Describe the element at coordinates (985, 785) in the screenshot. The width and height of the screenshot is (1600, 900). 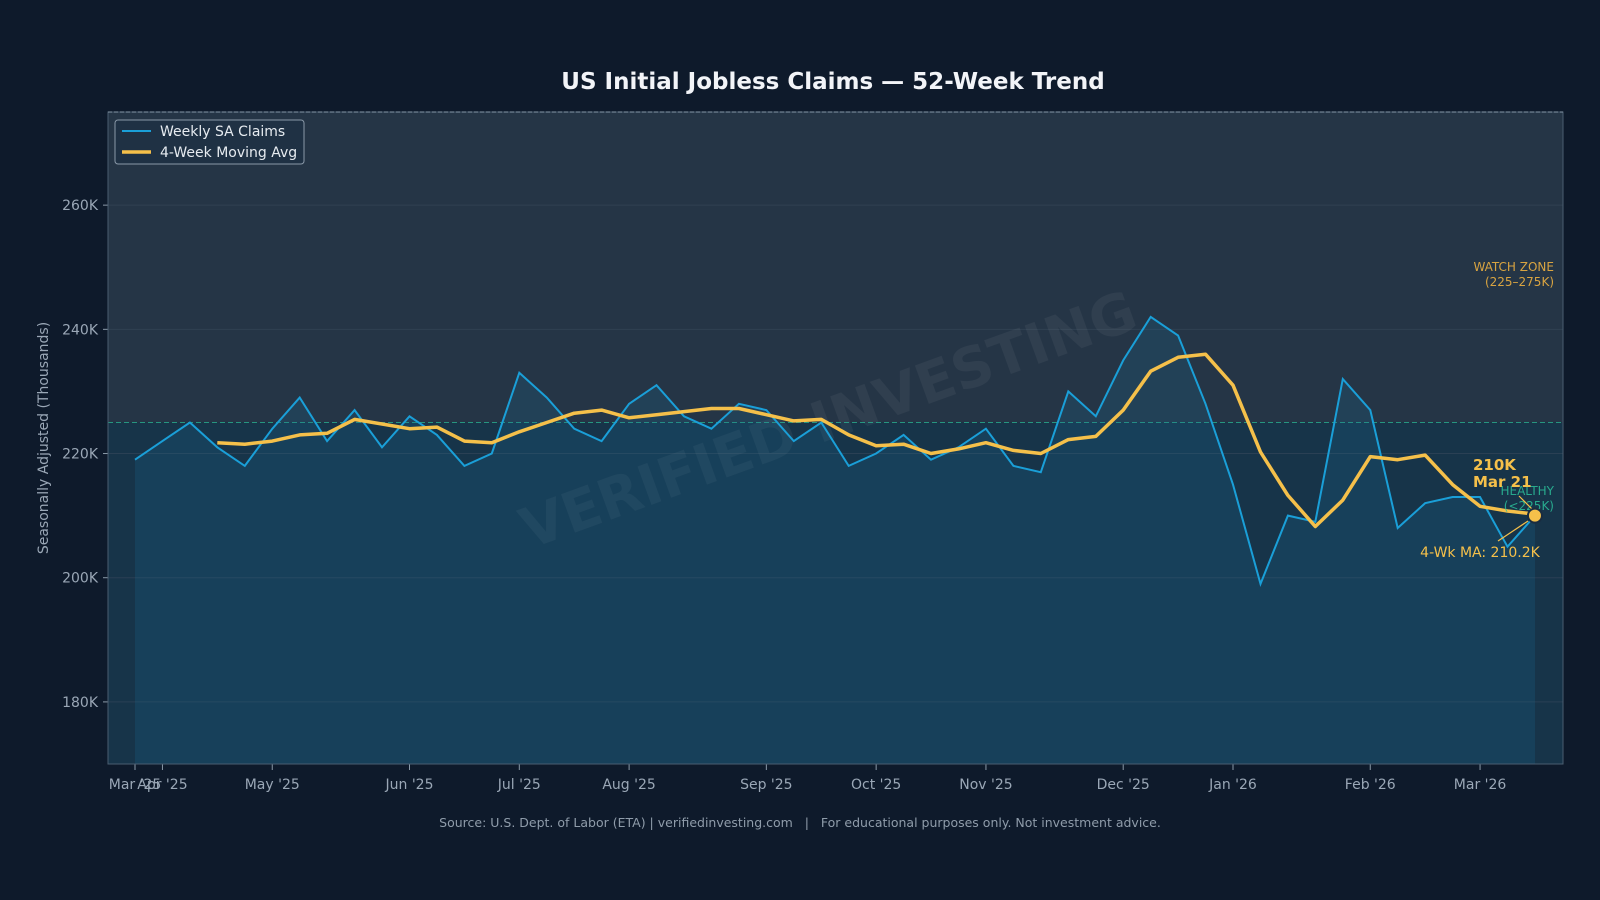
I see `x-tick-label: Nov '25` at that location.